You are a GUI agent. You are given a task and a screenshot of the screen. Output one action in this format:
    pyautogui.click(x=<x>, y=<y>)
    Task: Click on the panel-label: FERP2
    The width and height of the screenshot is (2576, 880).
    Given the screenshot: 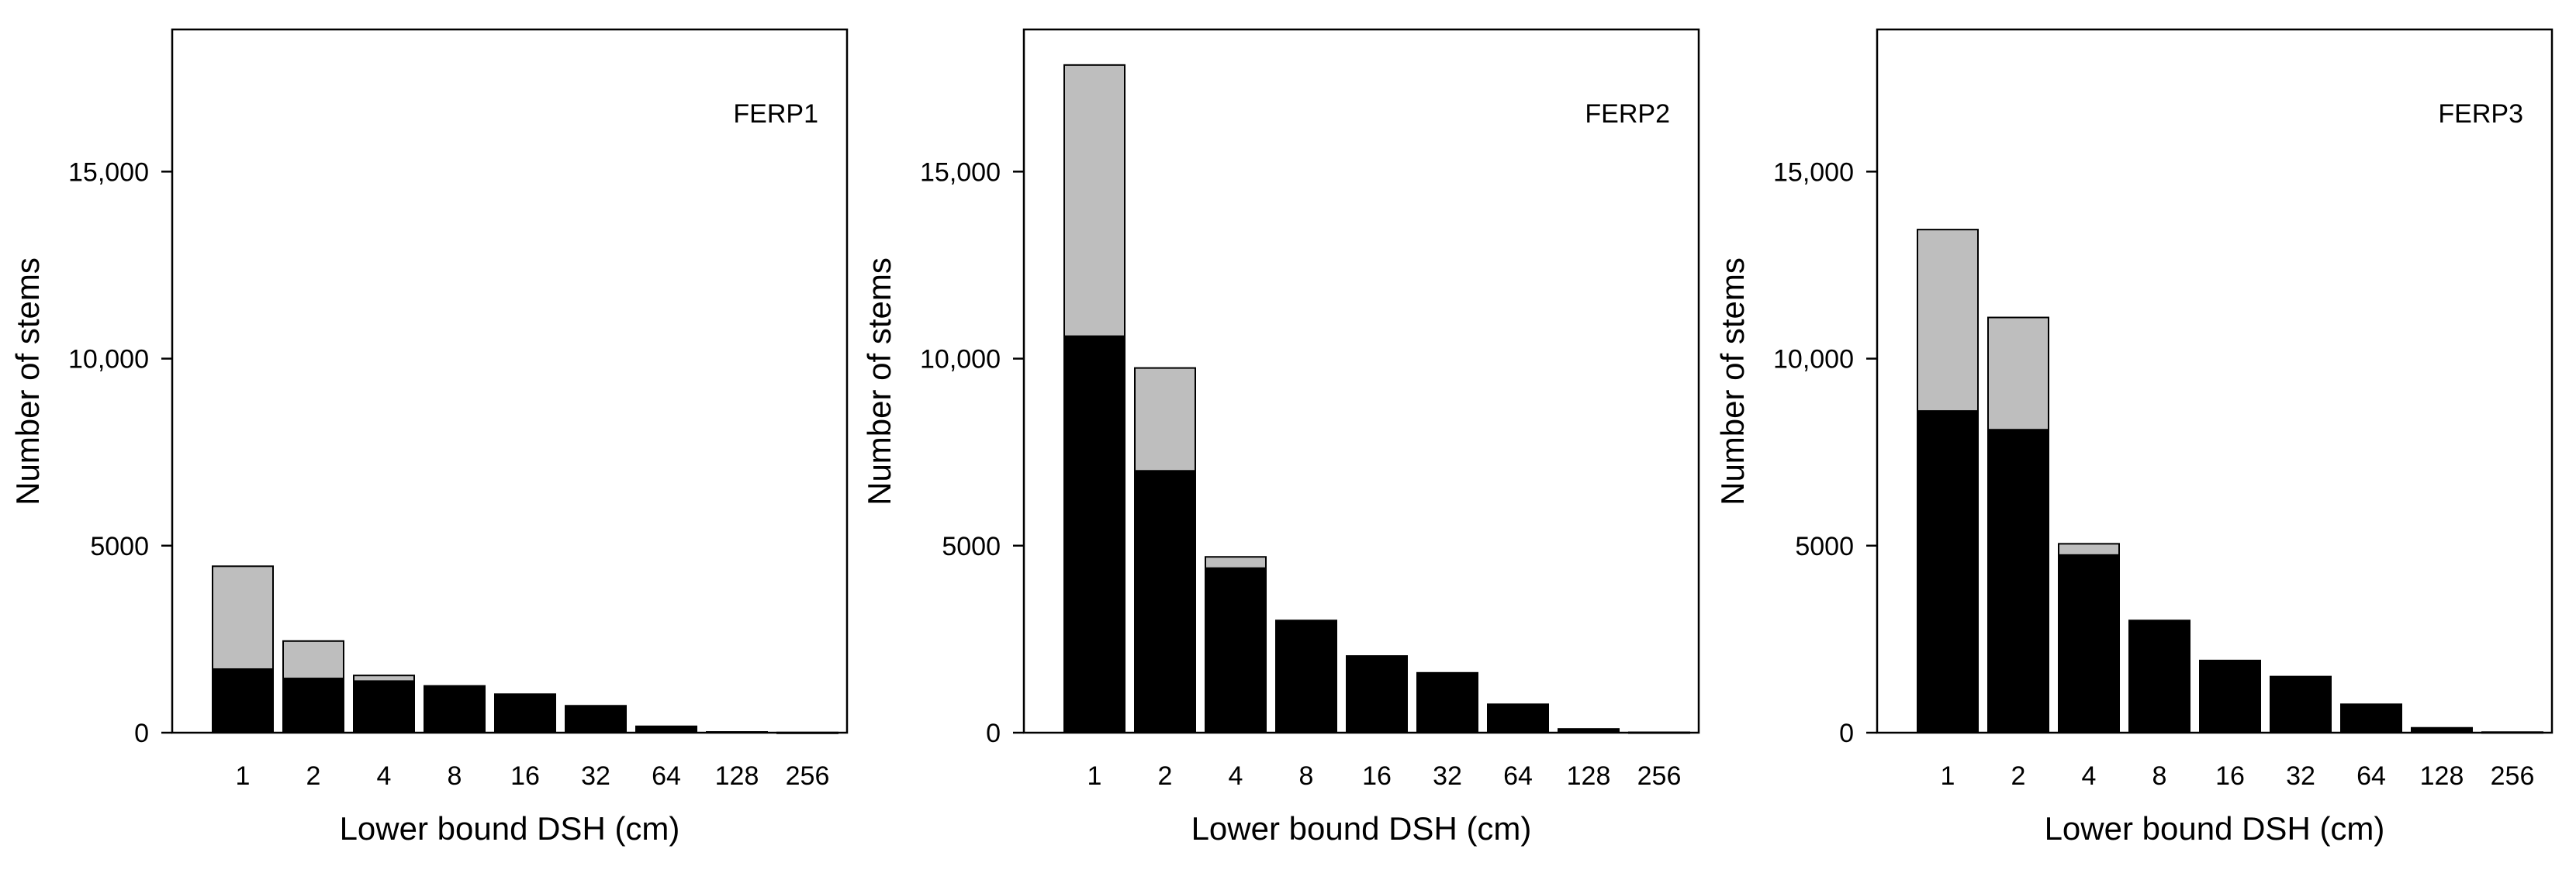 What is the action you would take?
    pyautogui.click(x=1627, y=114)
    